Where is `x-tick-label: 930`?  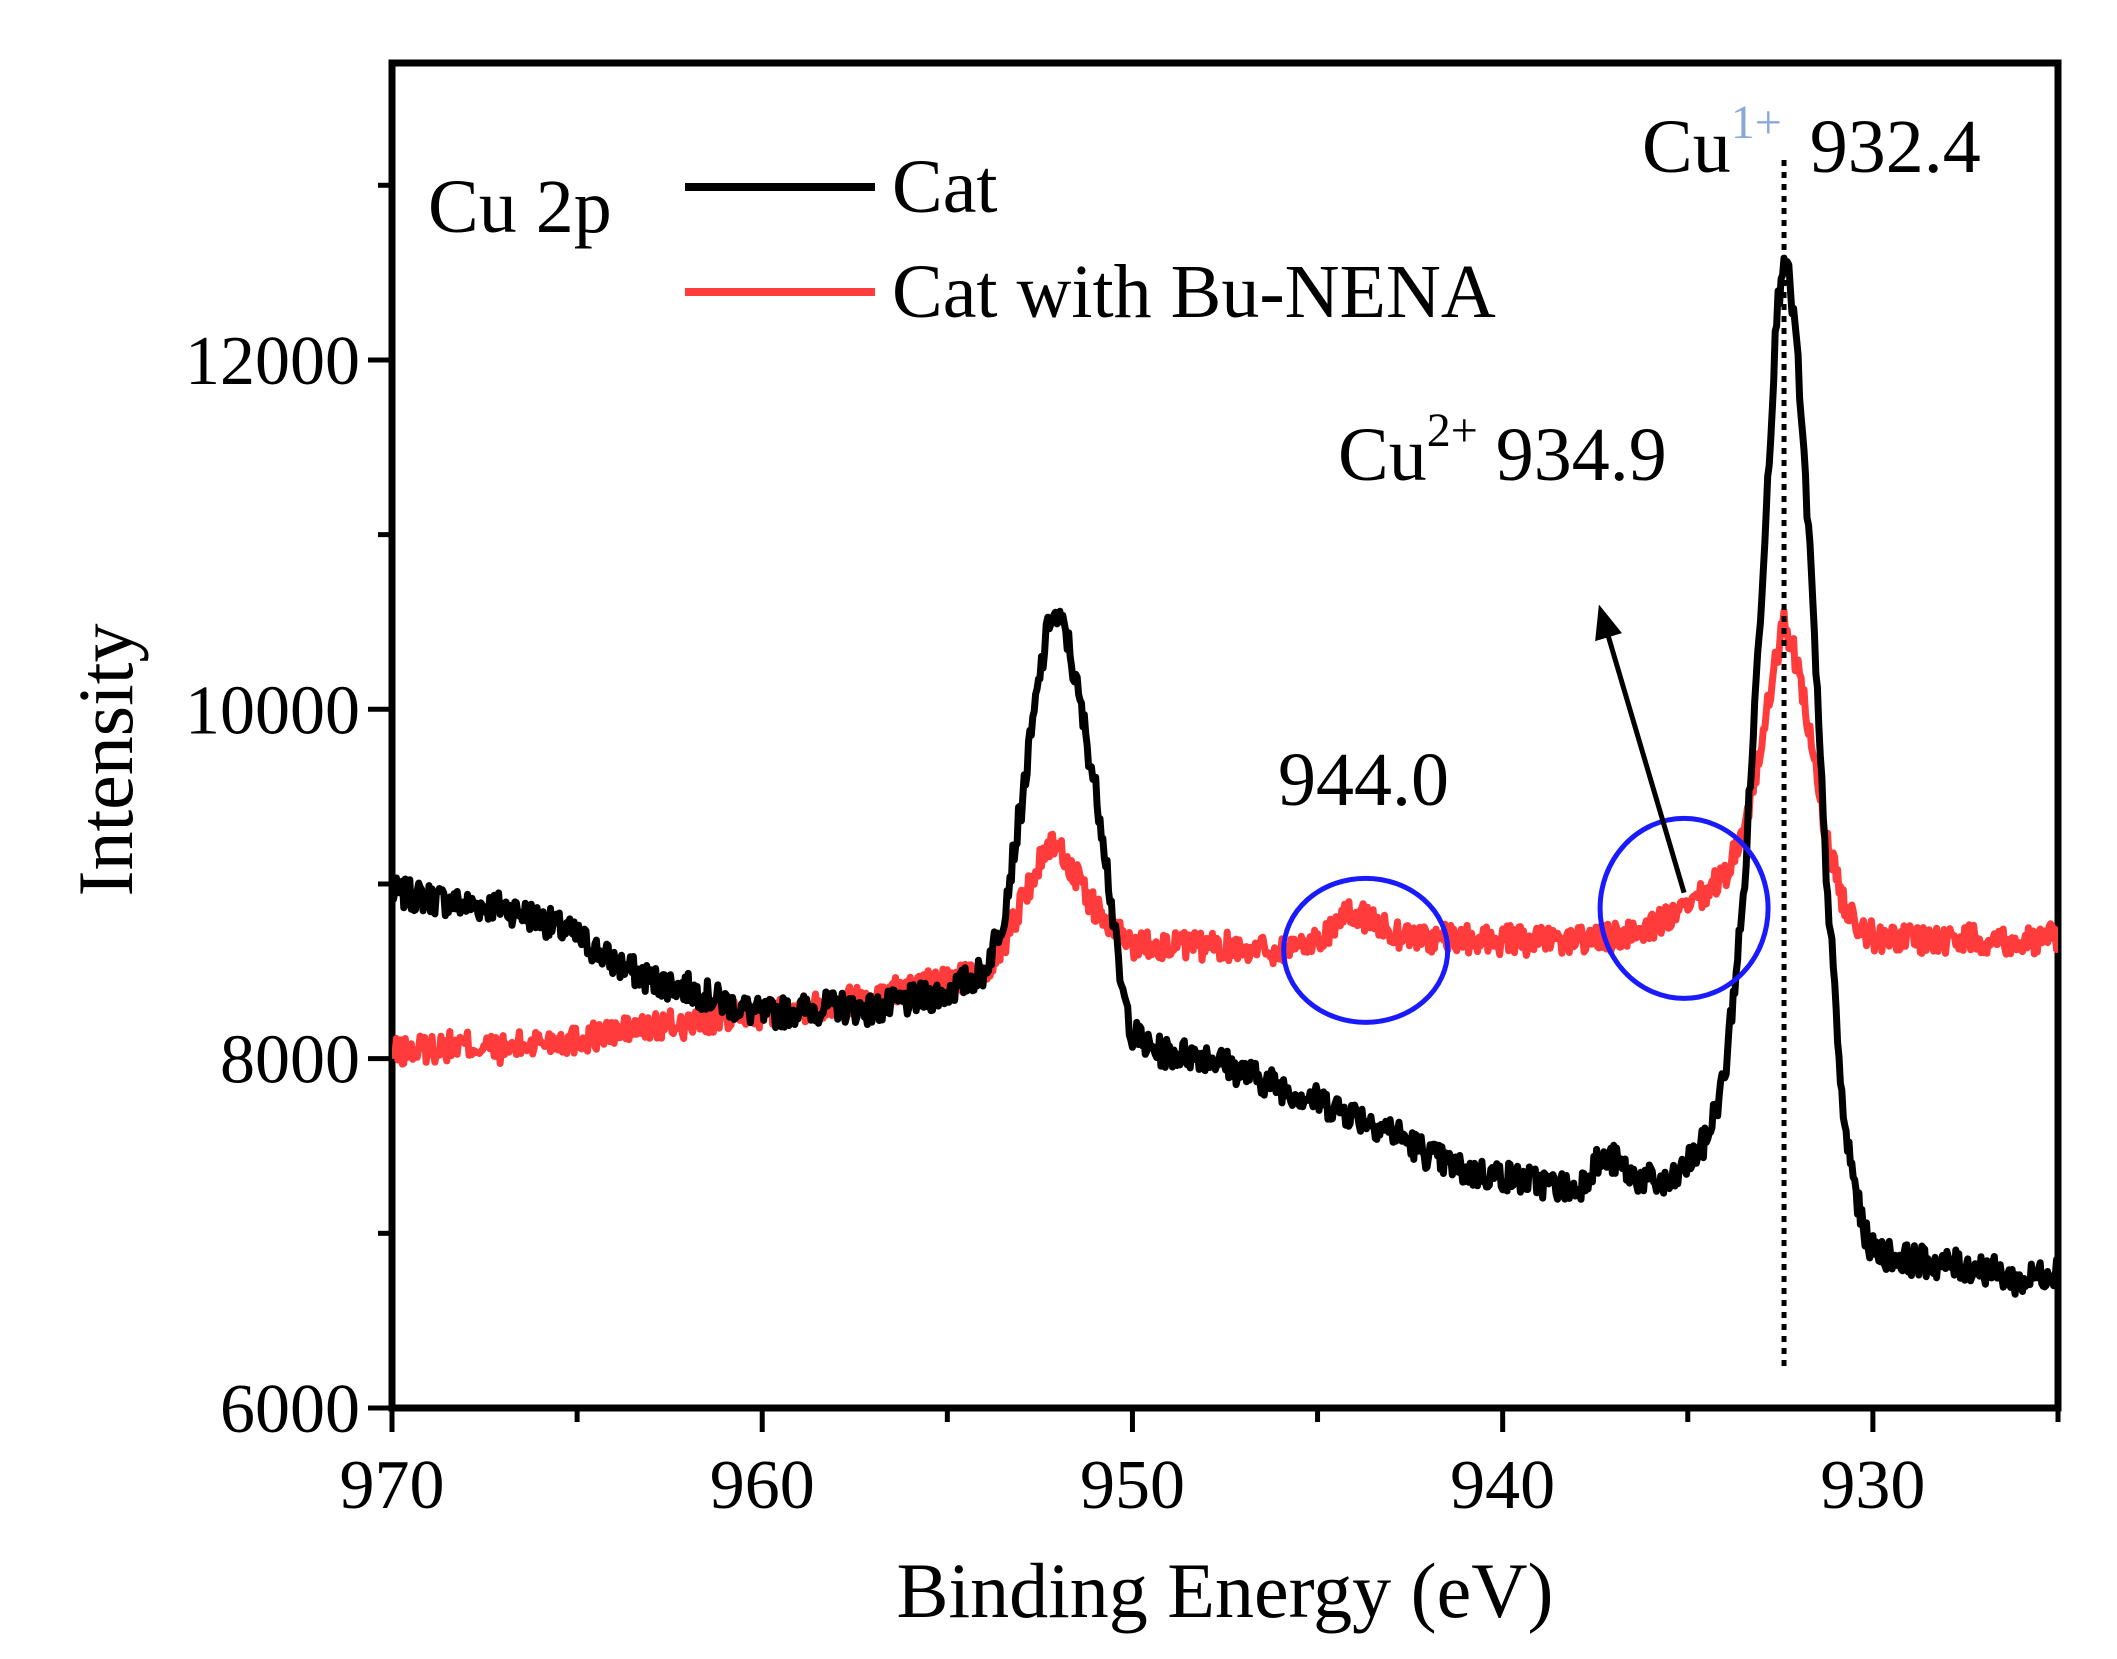
x-tick-label: 930 is located at coordinates (1872, 1485).